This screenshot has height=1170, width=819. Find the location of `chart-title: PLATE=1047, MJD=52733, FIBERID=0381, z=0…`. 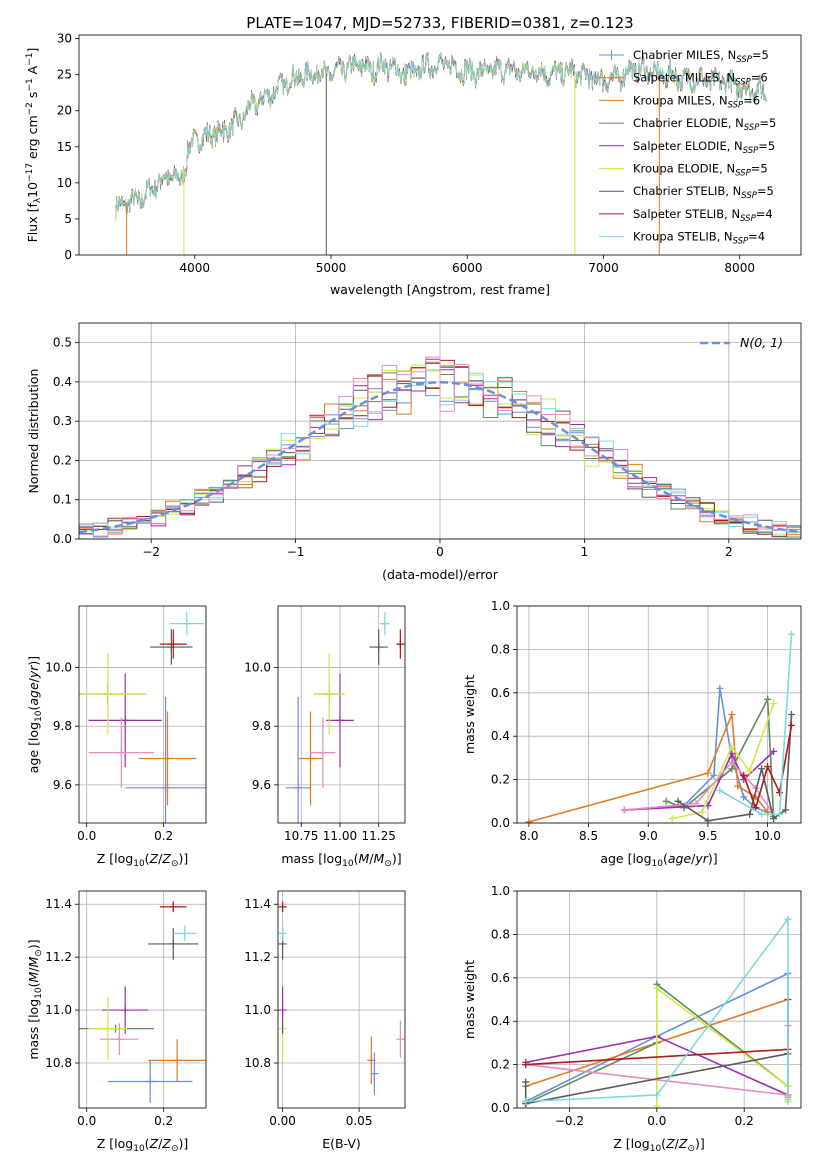

chart-title: PLATE=1047, MJD=52733, FIBERID=0381, z=0… is located at coordinates (439, 23).